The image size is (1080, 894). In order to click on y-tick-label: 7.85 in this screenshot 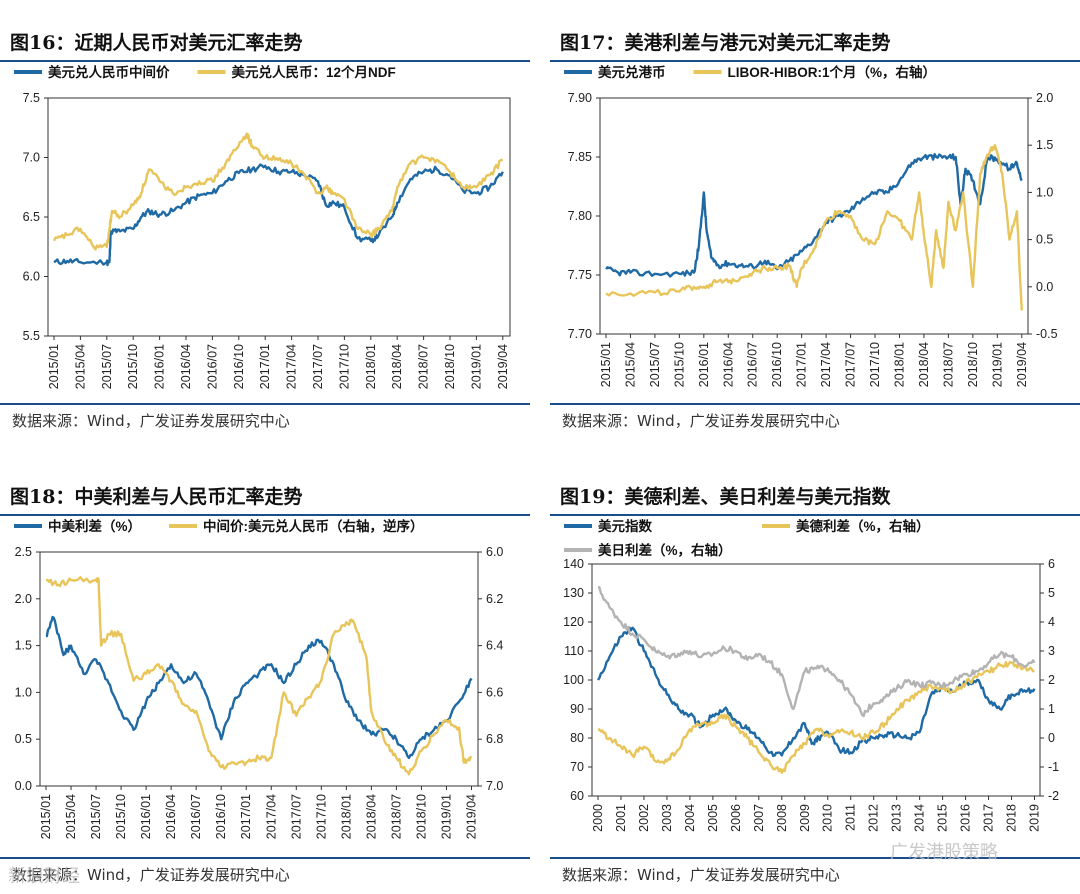, I will do `click(580, 157)`.